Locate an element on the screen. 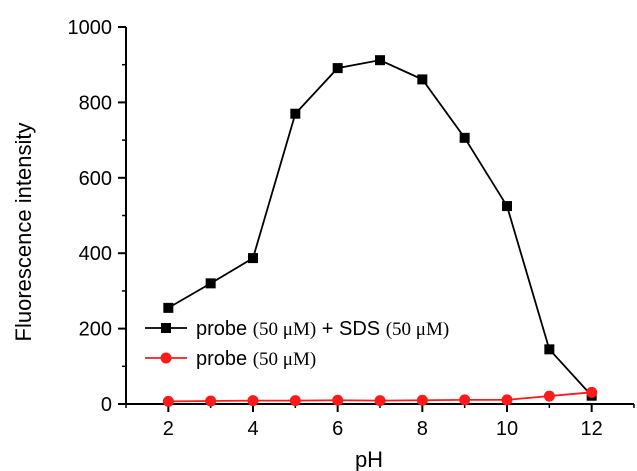 The width and height of the screenshot is (637, 471). x-tick-label: 10 is located at coordinates (507, 429).